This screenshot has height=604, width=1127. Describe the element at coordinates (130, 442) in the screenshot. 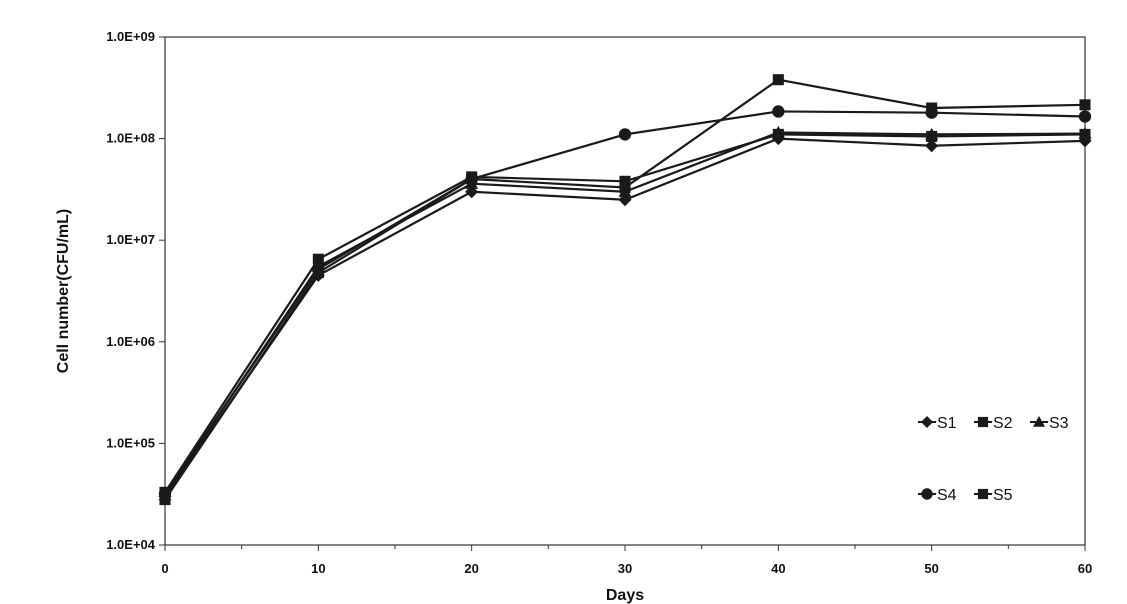

I see `y-tick-label: 1.0E+05` at that location.